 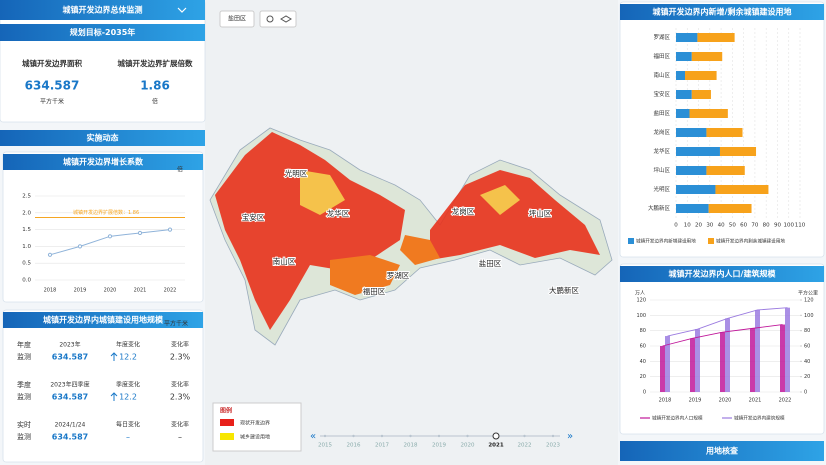 I want to click on y2-tick-label: 40, so click(x=807, y=362).